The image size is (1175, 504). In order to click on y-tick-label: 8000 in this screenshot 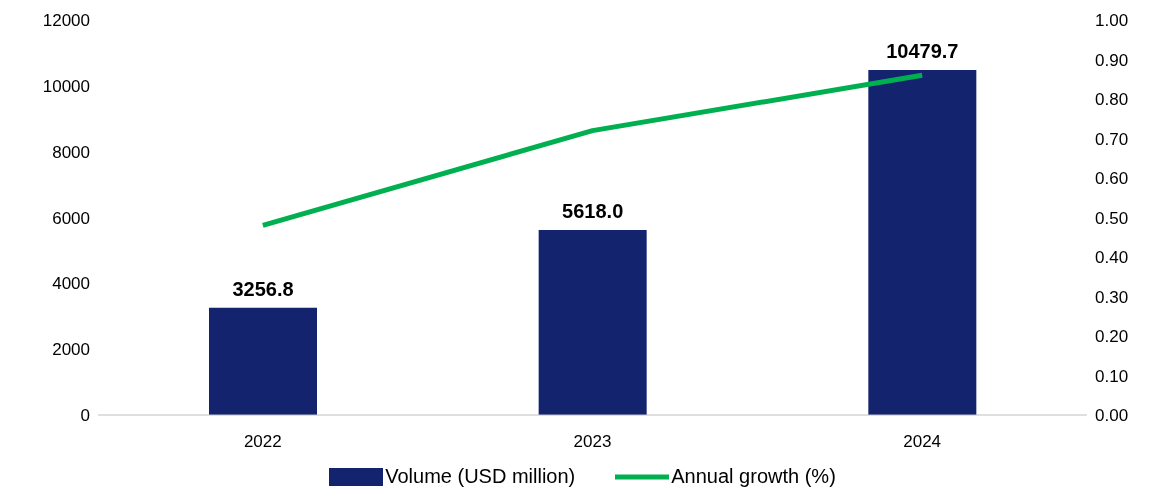, I will do `click(71, 152)`.